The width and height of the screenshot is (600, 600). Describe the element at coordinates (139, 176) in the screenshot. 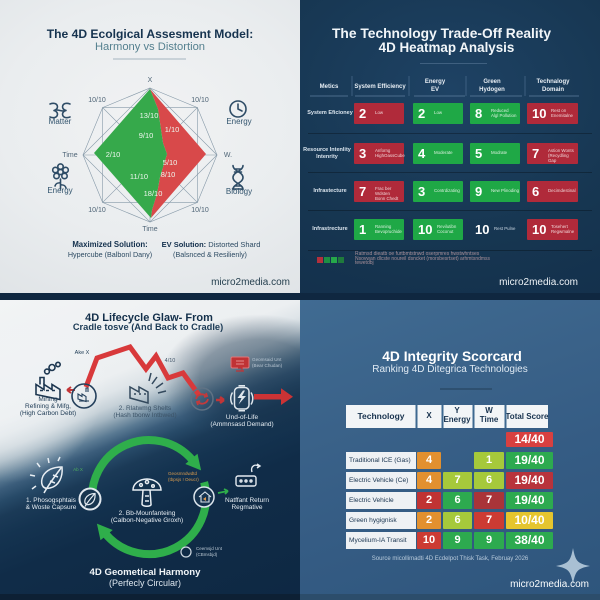

I see `svg-text: 11/10` at that location.